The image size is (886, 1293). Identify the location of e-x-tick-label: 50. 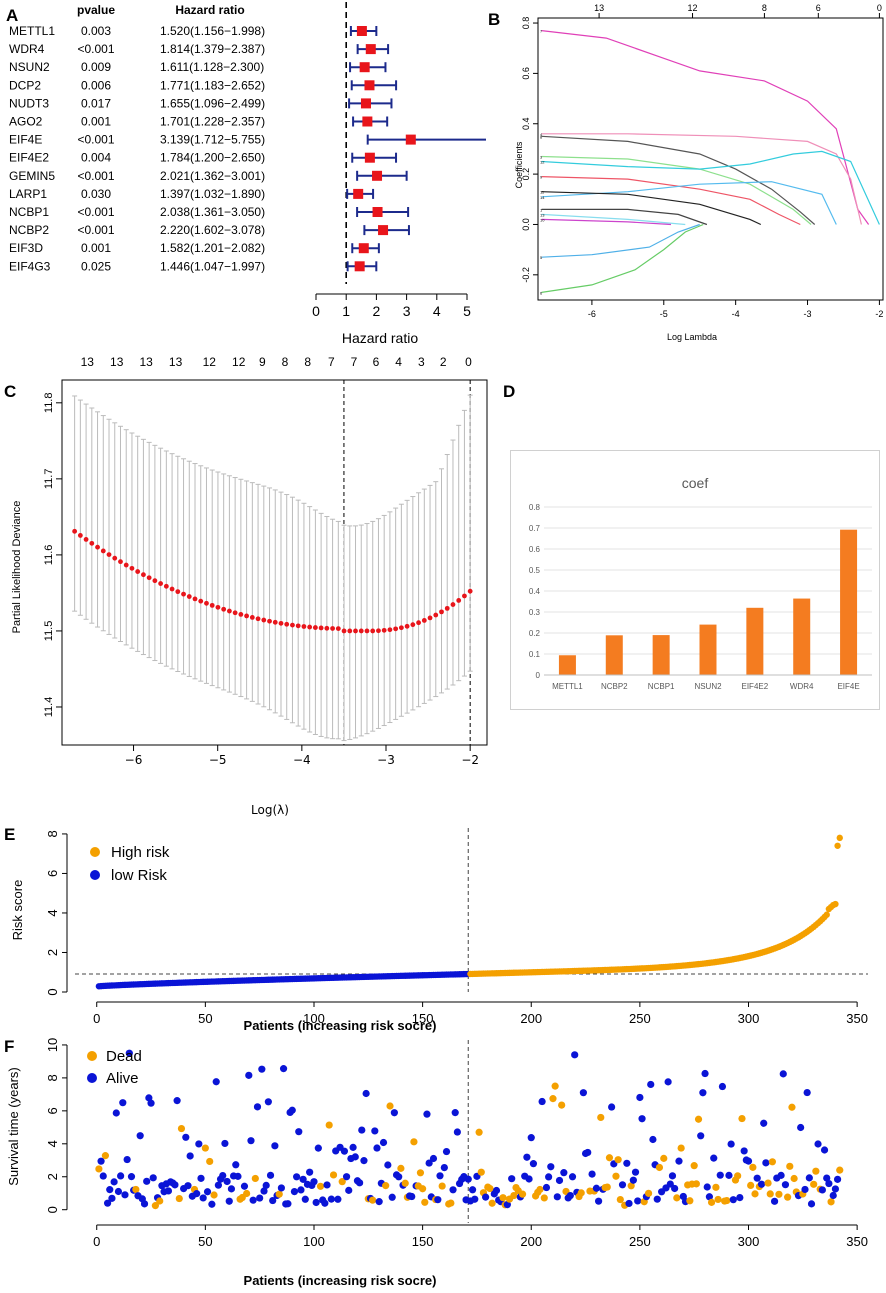
(205, 1018).